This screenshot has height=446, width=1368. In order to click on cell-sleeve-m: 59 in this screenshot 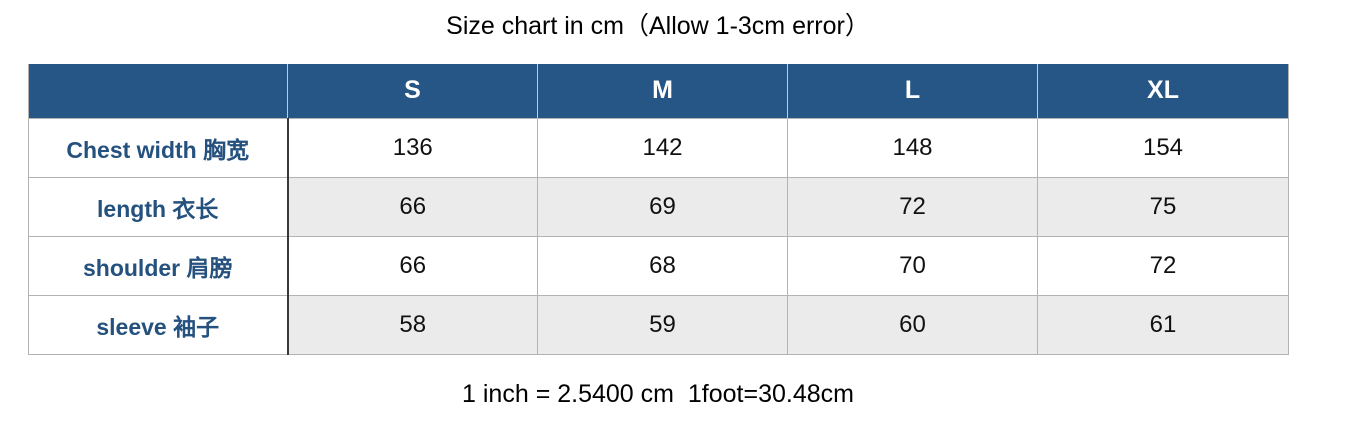, I will do `click(662, 324)`.